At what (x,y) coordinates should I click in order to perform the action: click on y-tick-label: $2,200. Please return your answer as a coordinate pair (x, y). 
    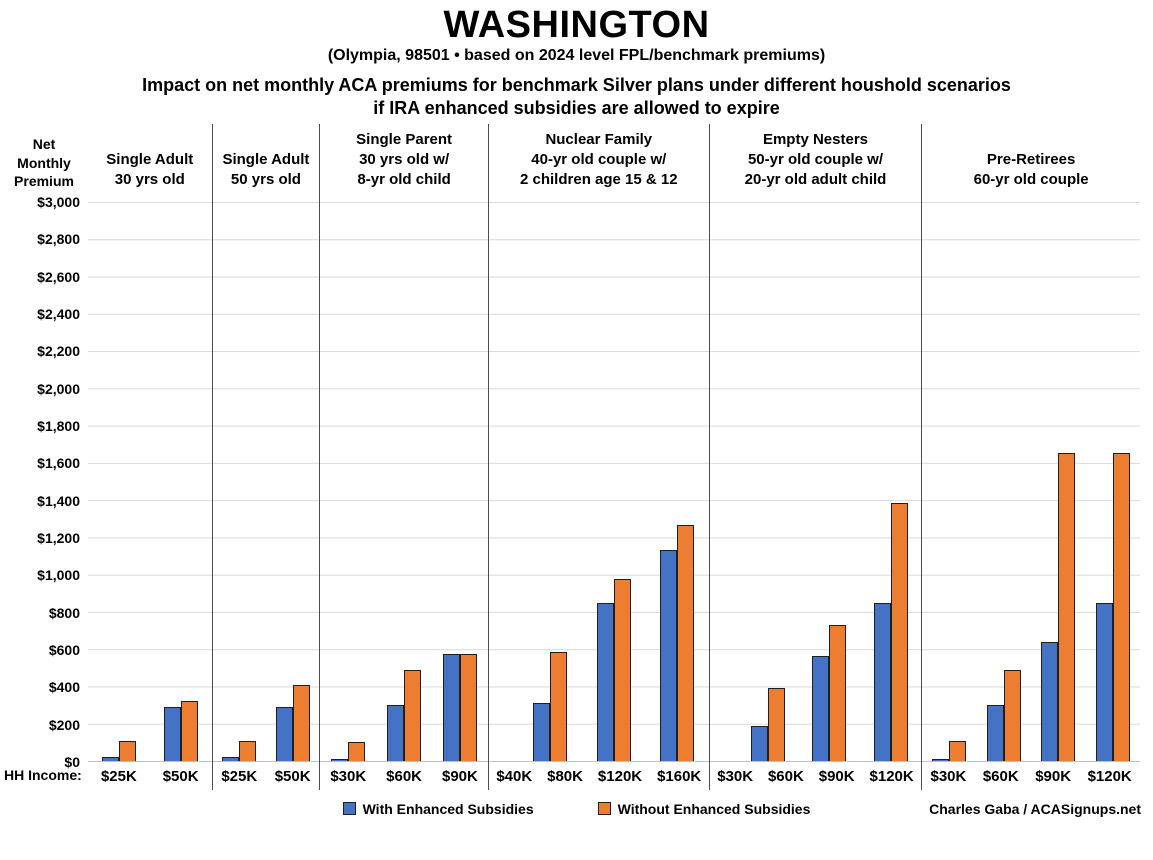
    Looking at the image, I should click on (58, 351).